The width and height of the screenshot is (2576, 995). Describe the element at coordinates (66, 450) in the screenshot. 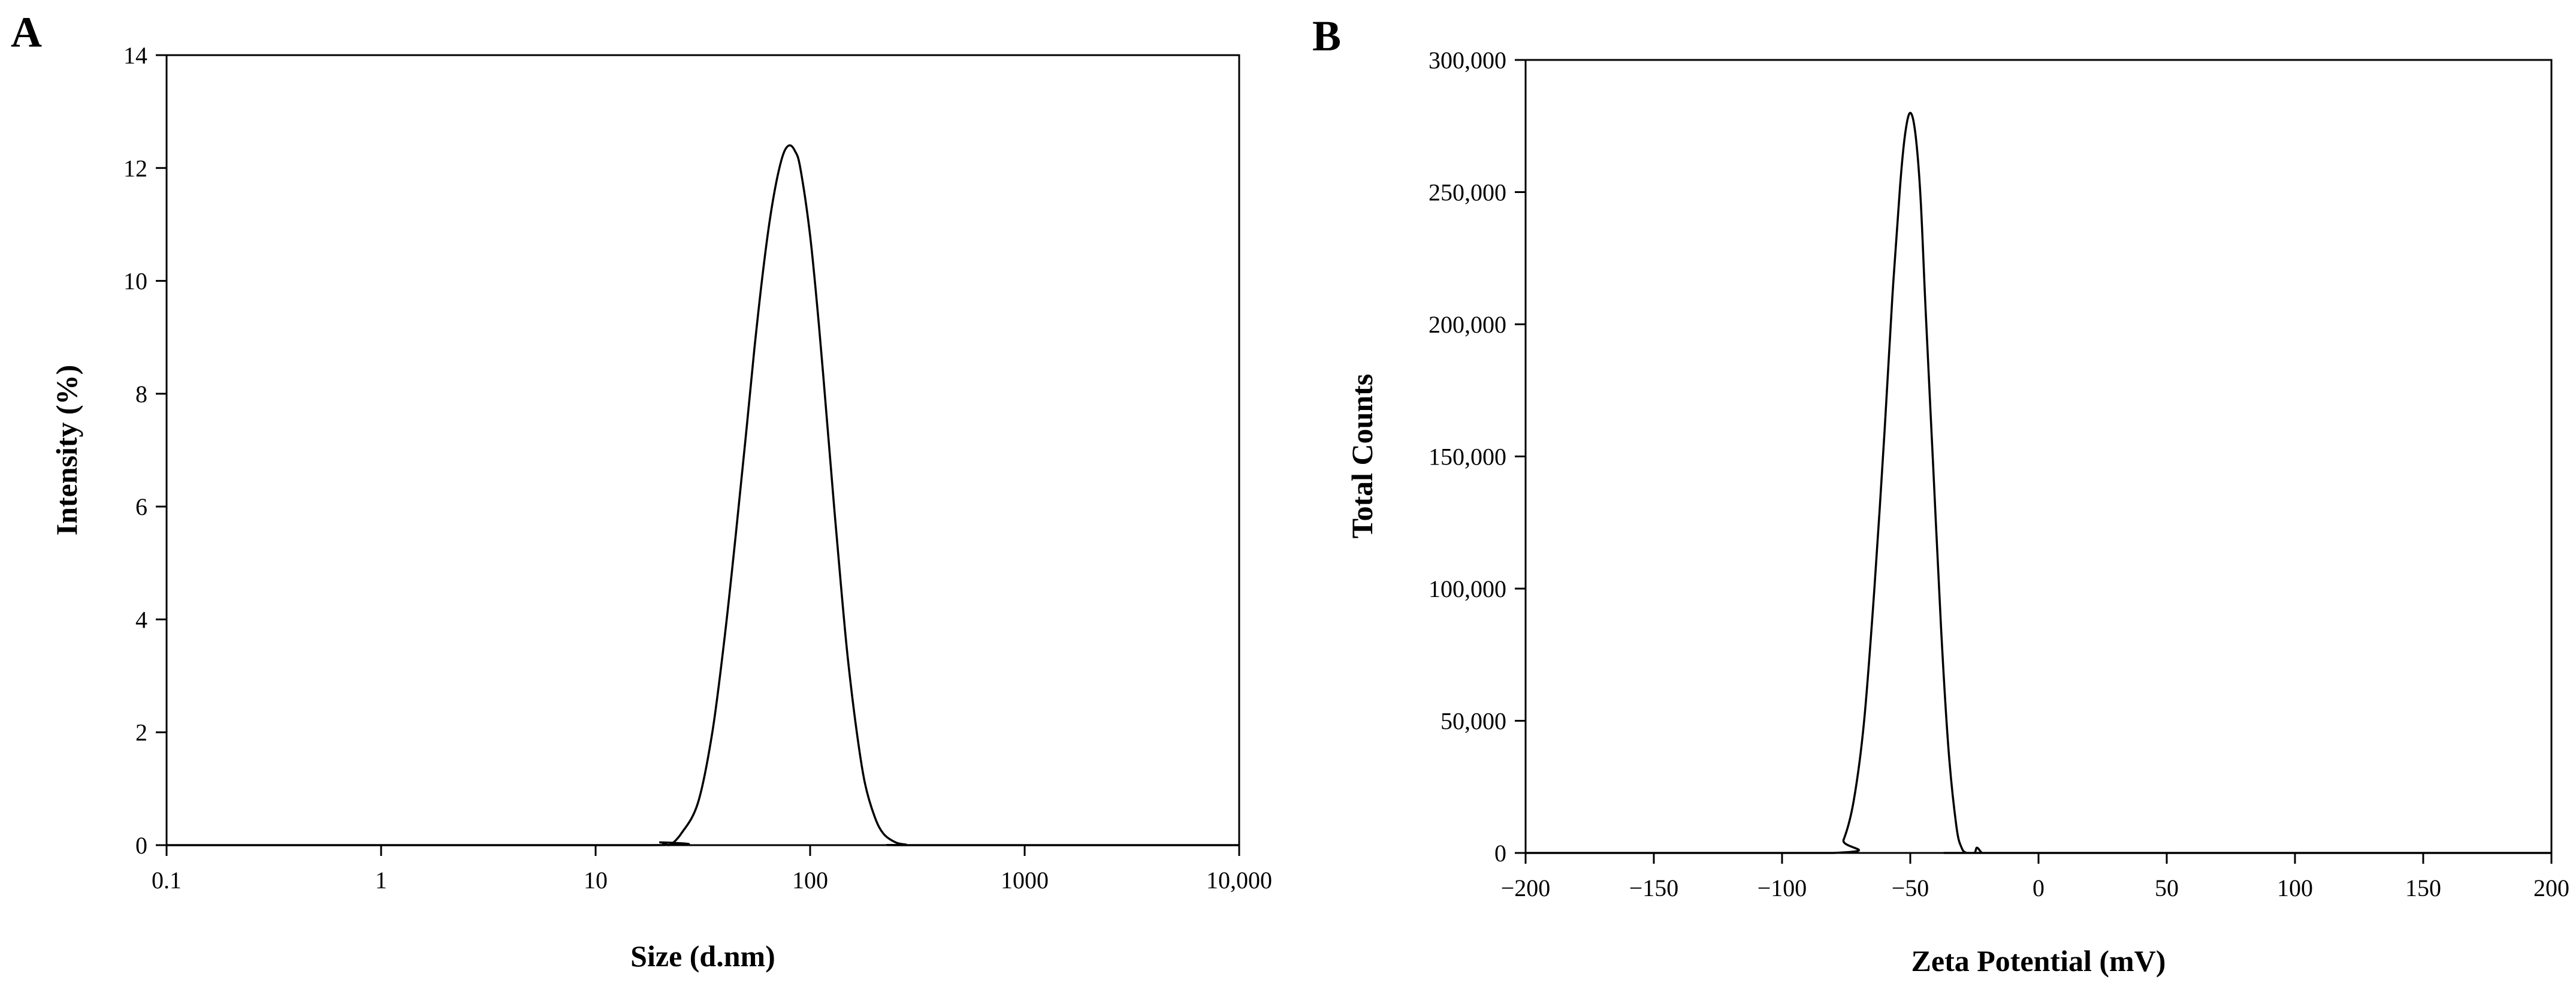

I see `panel-a-y-axis-title: Intensity (%)` at that location.